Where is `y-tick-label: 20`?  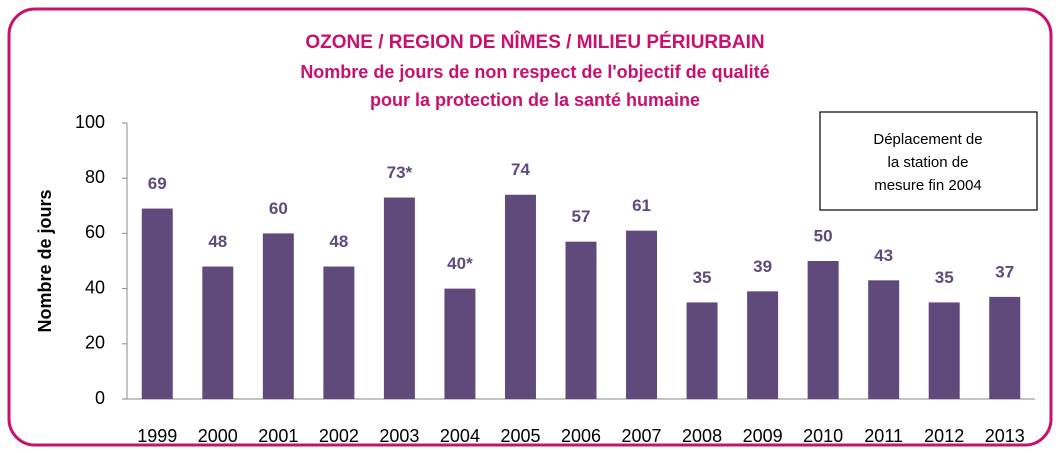 y-tick-label: 20 is located at coordinates (95, 343).